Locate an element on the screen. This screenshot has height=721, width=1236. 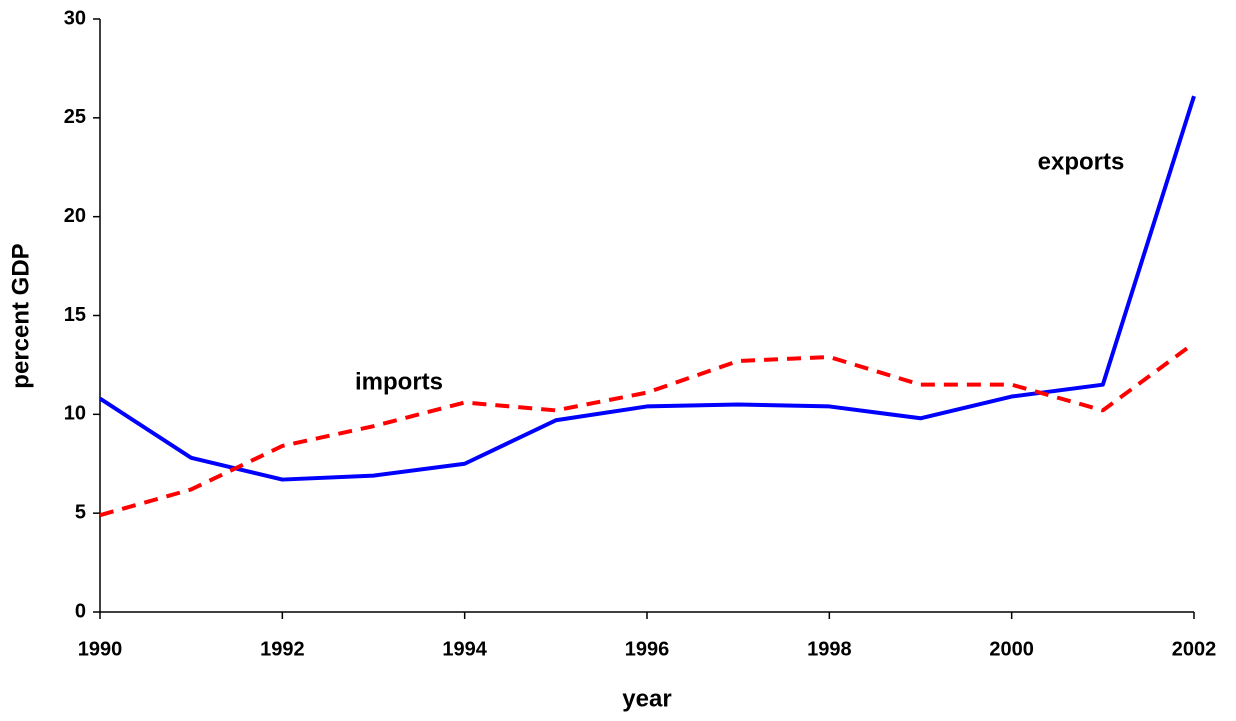
x-tick-label: 1990 is located at coordinates (100, 649).